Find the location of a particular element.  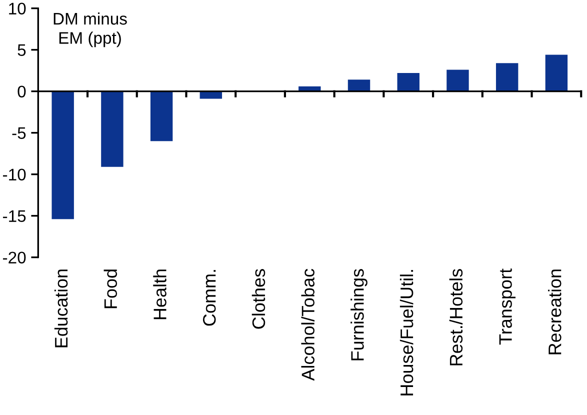

y-tick-label: 0 is located at coordinates (22, 92).